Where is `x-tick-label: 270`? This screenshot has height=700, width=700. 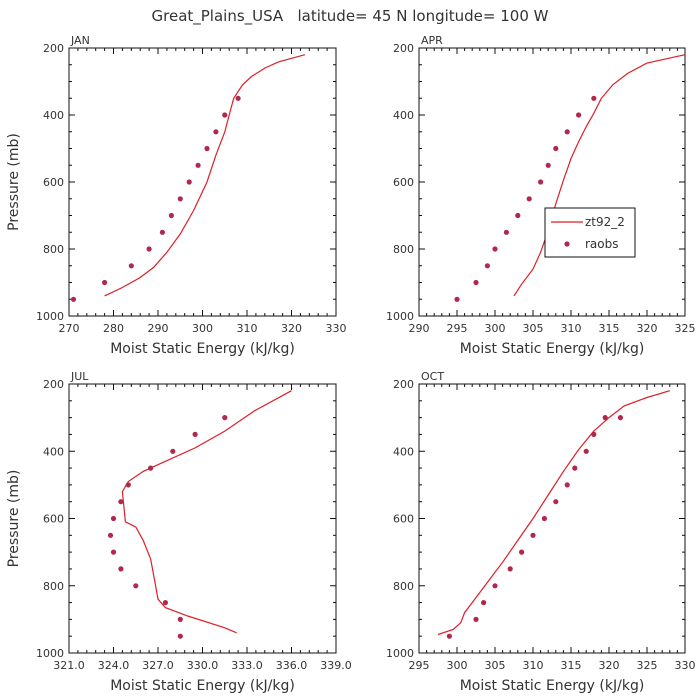 x-tick-label: 270 is located at coordinates (69, 328).